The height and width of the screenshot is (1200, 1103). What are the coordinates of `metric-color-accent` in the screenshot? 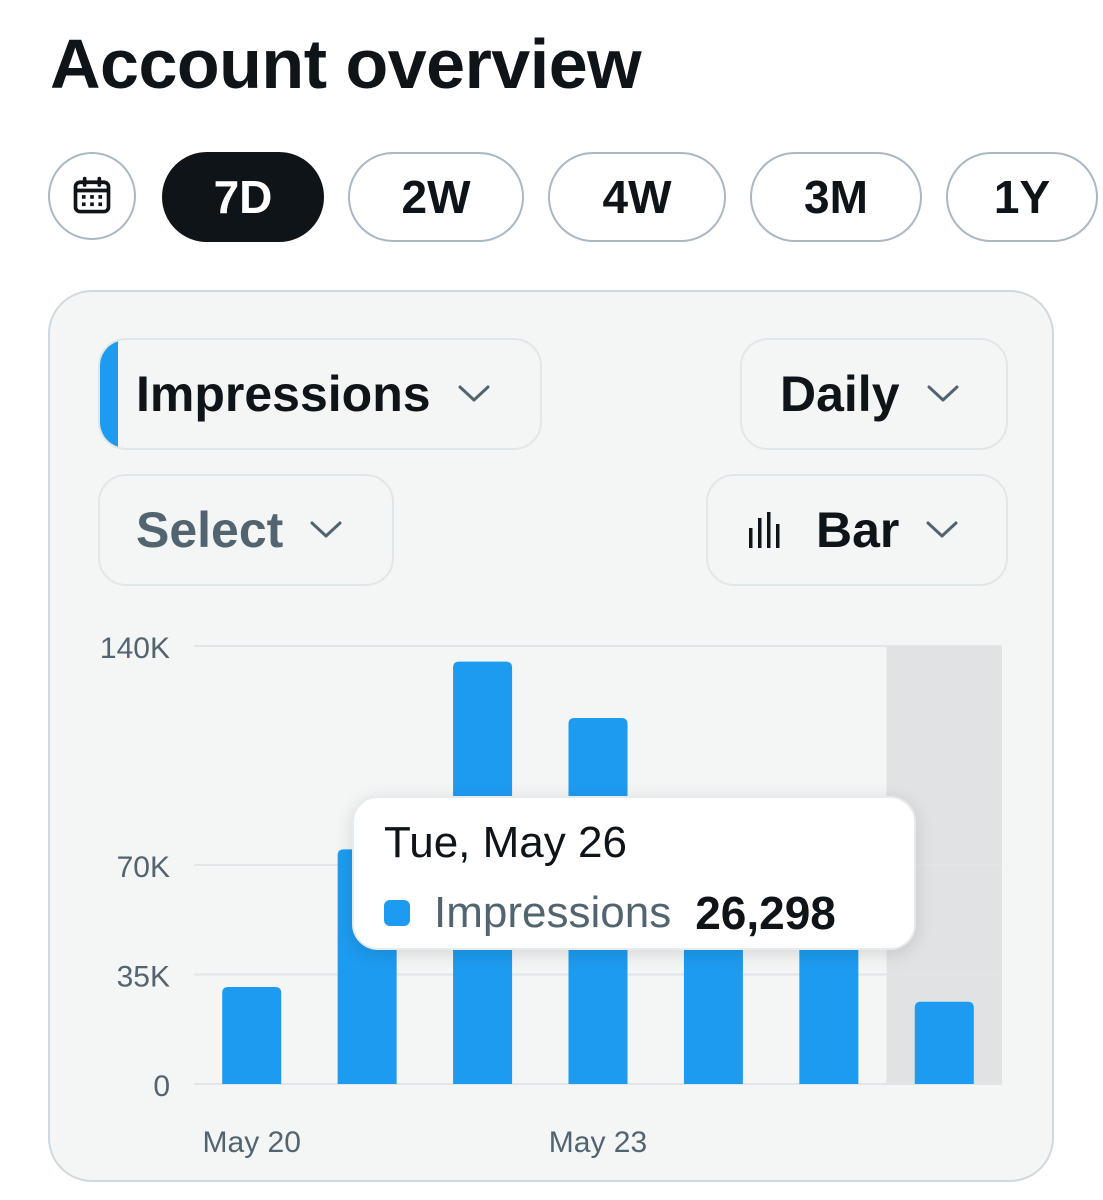 It's located at (109, 394).